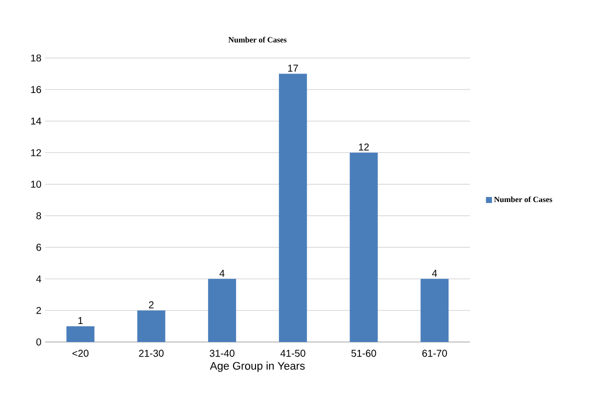 The image size is (605, 409). Describe the element at coordinates (36, 184) in the screenshot. I see `y-tick-label: 10` at that location.